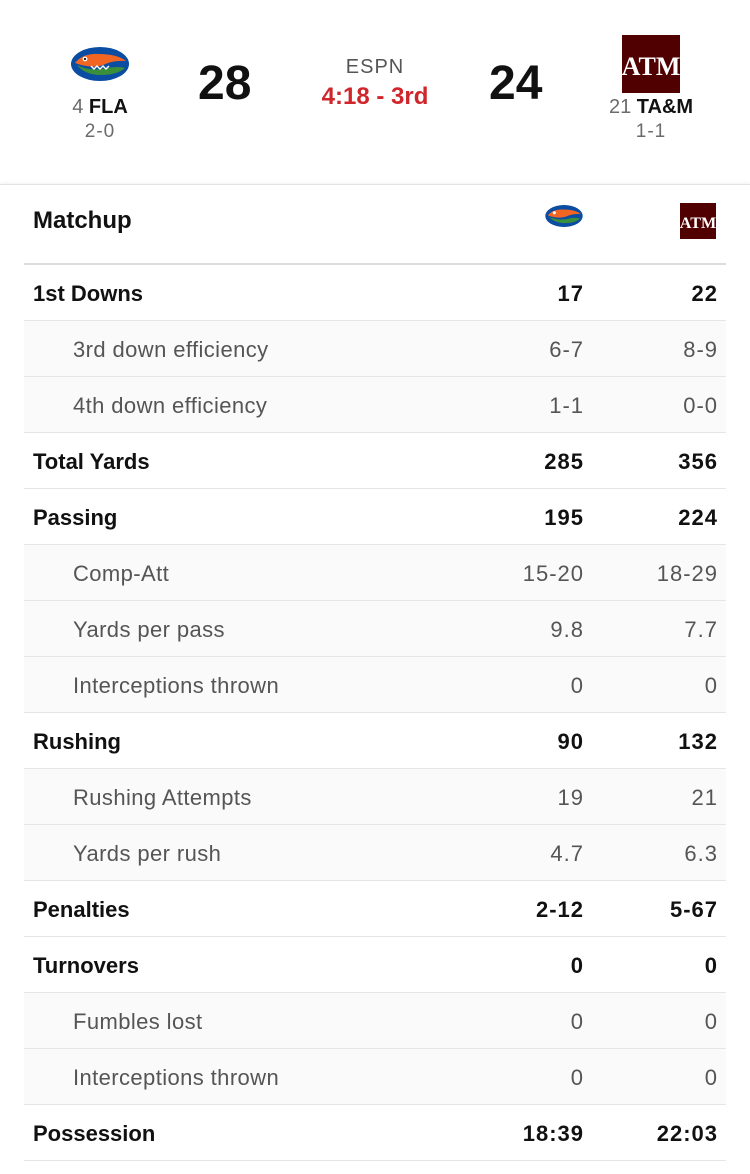 The width and height of the screenshot is (750, 1174). I want to click on away-team-abbr: TA&M, so click(665, 107).